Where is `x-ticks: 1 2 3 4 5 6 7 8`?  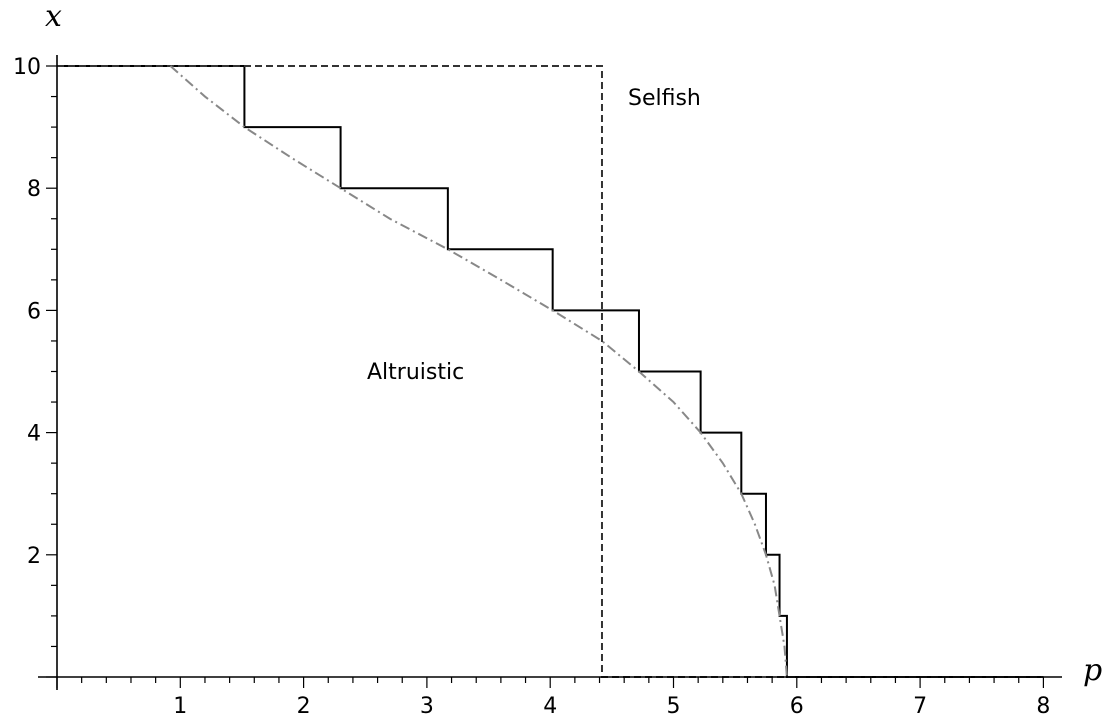
x-ticks: 1 2 3 4 5 6 7 8 is located at coordinates (553, 698).